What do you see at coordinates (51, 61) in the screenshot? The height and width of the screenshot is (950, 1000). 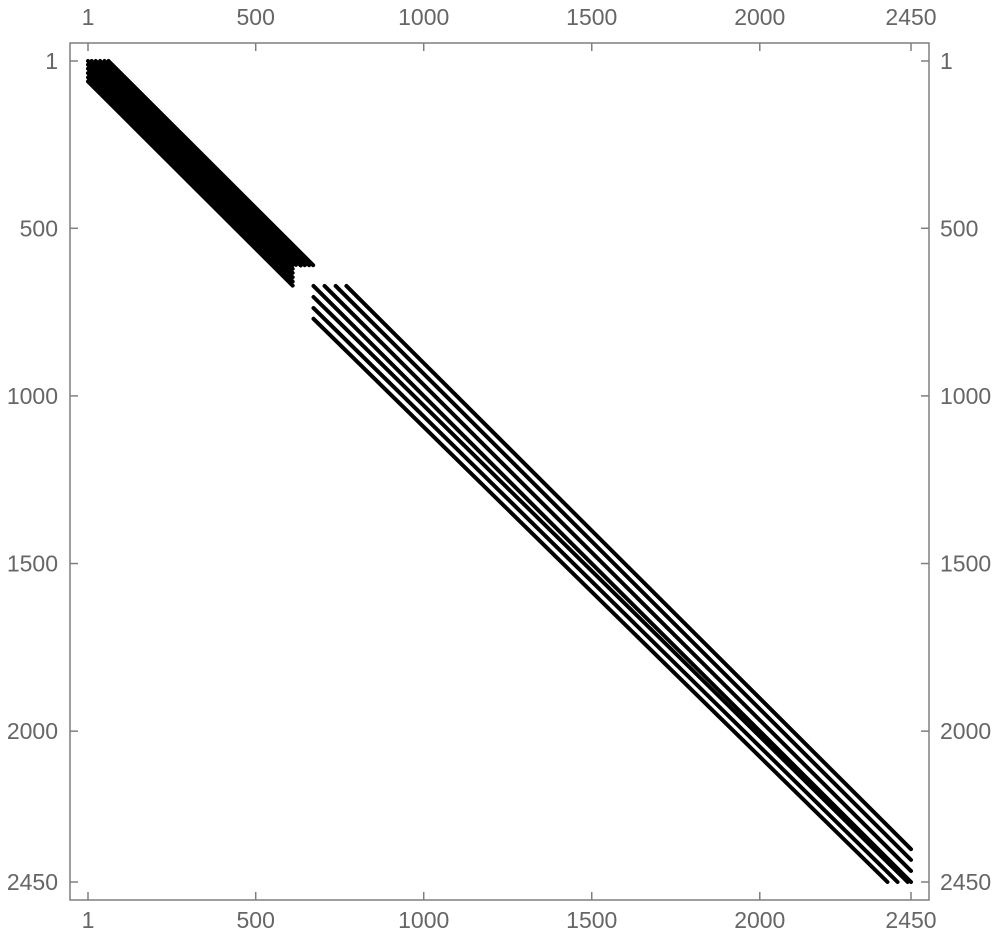 I see `y-tick-label-left-1: 1` at bounding box center [51, 61].